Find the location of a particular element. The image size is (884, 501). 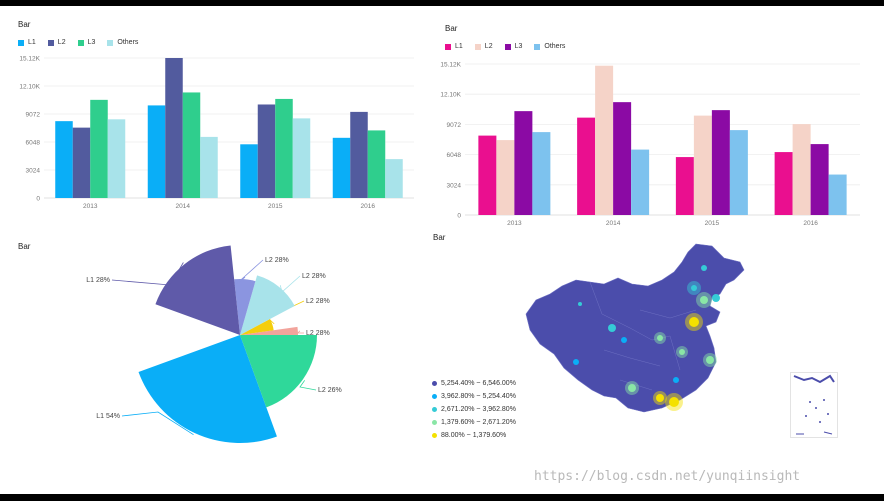

bar1-bar-l1-2014 is located at coordinates (156, 151).